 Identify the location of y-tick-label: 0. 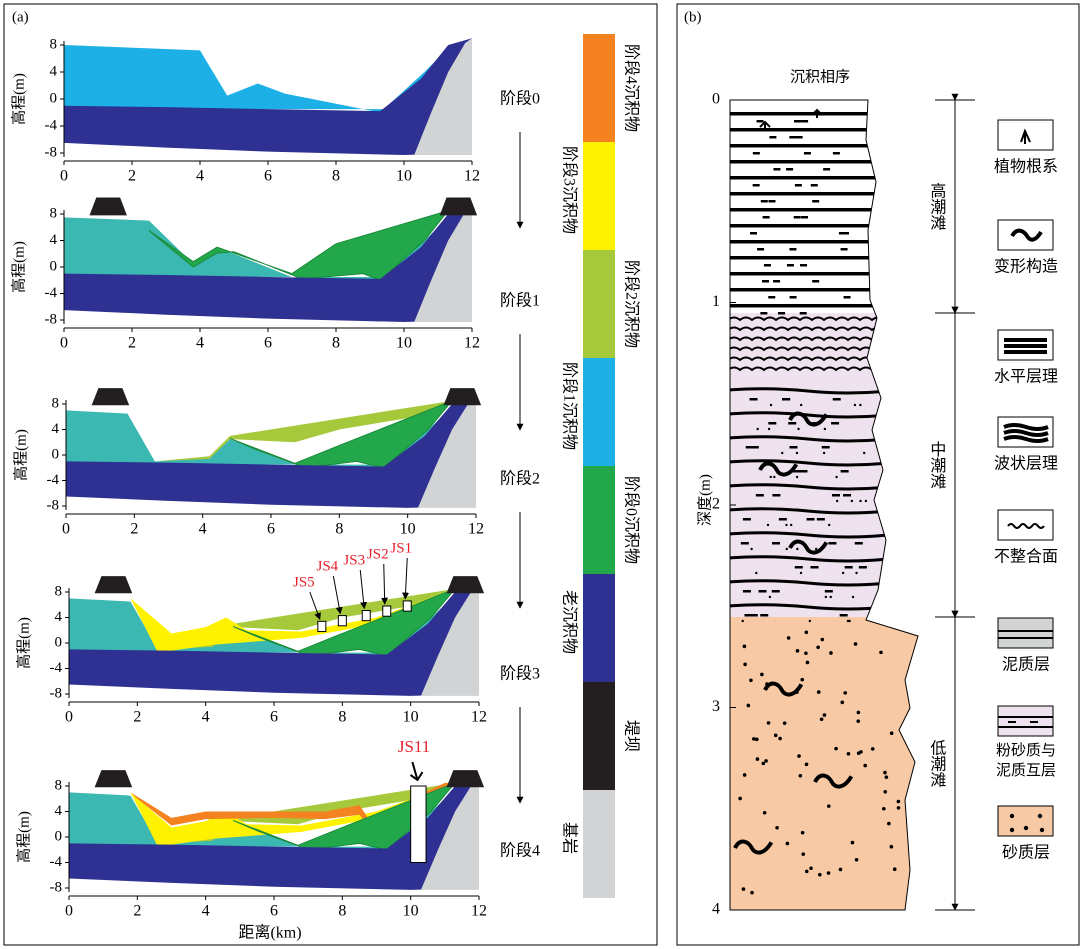
(56, 454).